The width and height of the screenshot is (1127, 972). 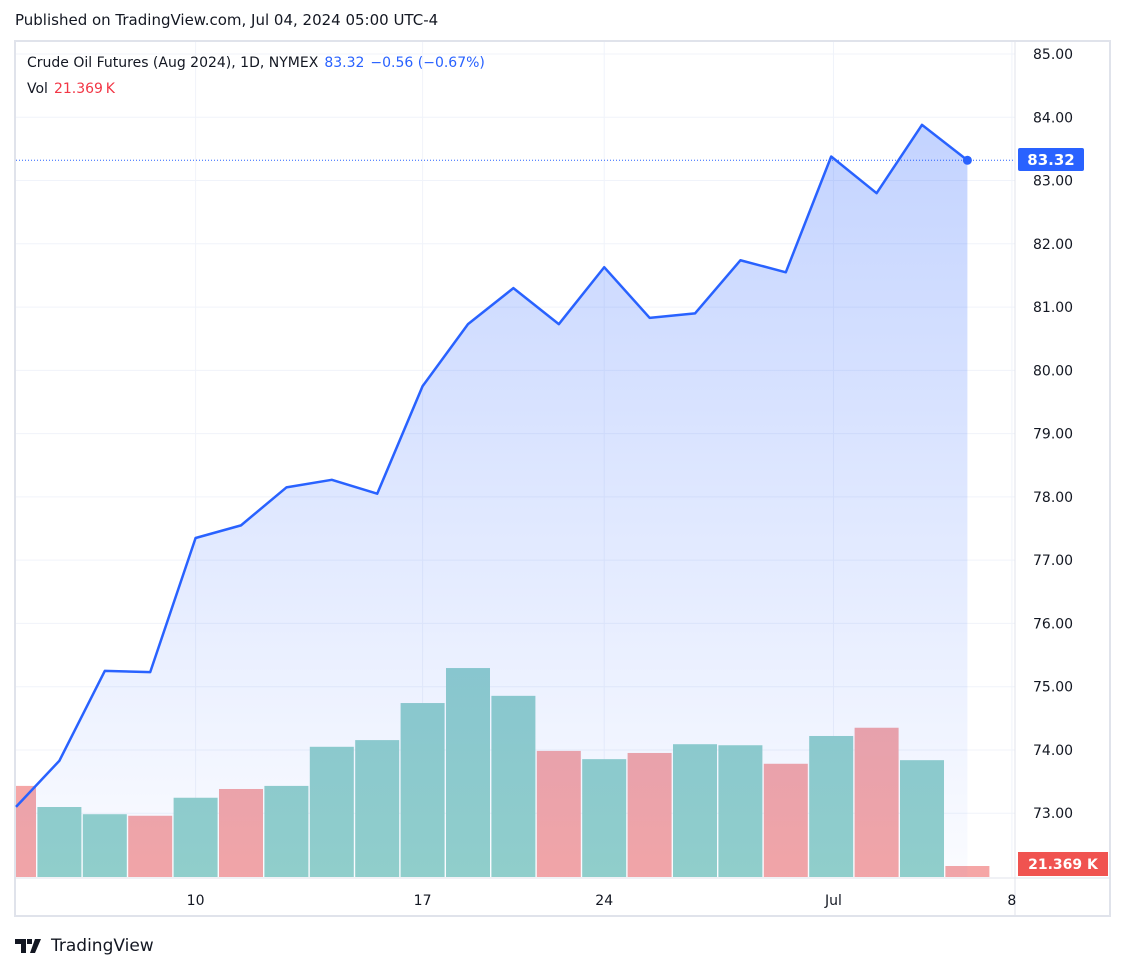 What do you see at coordinates (1053, 814) in the screenshot?
I see `y-tick-label: 73.00` at bounding box center [1053, 814].